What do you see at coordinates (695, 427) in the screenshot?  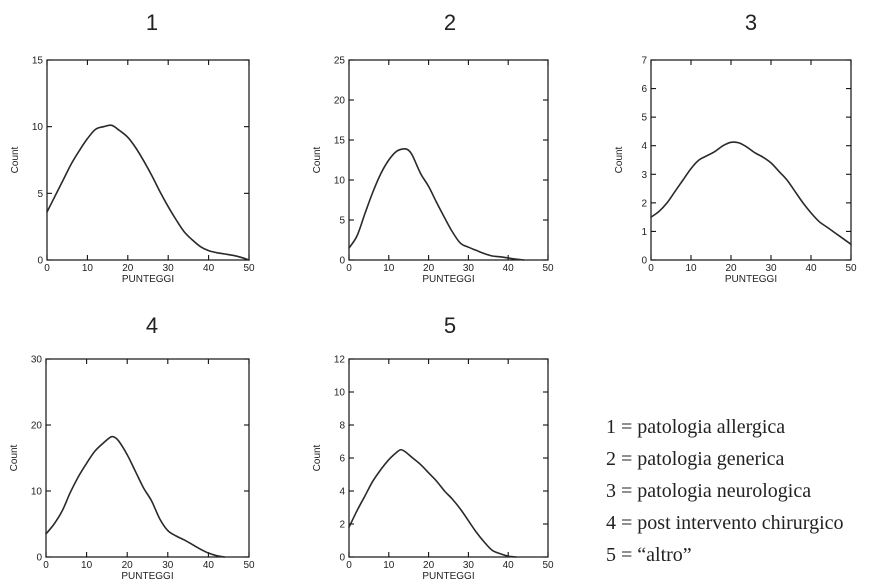 I see `legend-item-1: 1 = patologia allergica` at bounding box center [695, 427].